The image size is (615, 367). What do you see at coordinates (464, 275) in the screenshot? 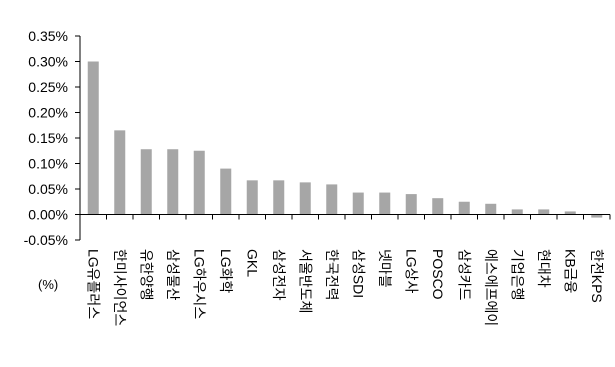
I see `category-label: 삼성카드` at bounding box center [464, 275].